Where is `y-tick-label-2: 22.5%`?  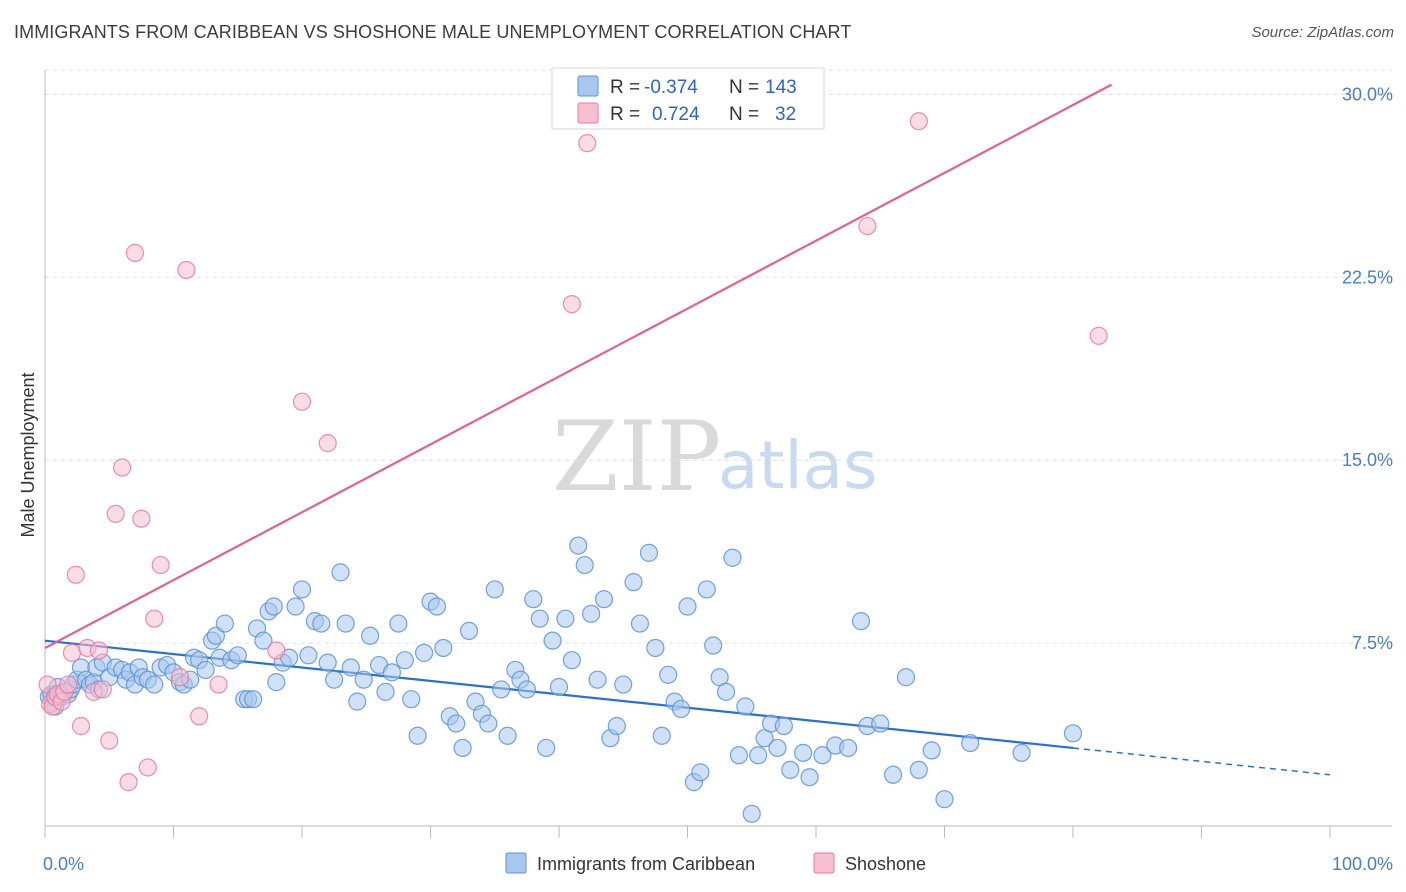
y-tick-label-2: 22.5% is located at coordinates (1367, 277).